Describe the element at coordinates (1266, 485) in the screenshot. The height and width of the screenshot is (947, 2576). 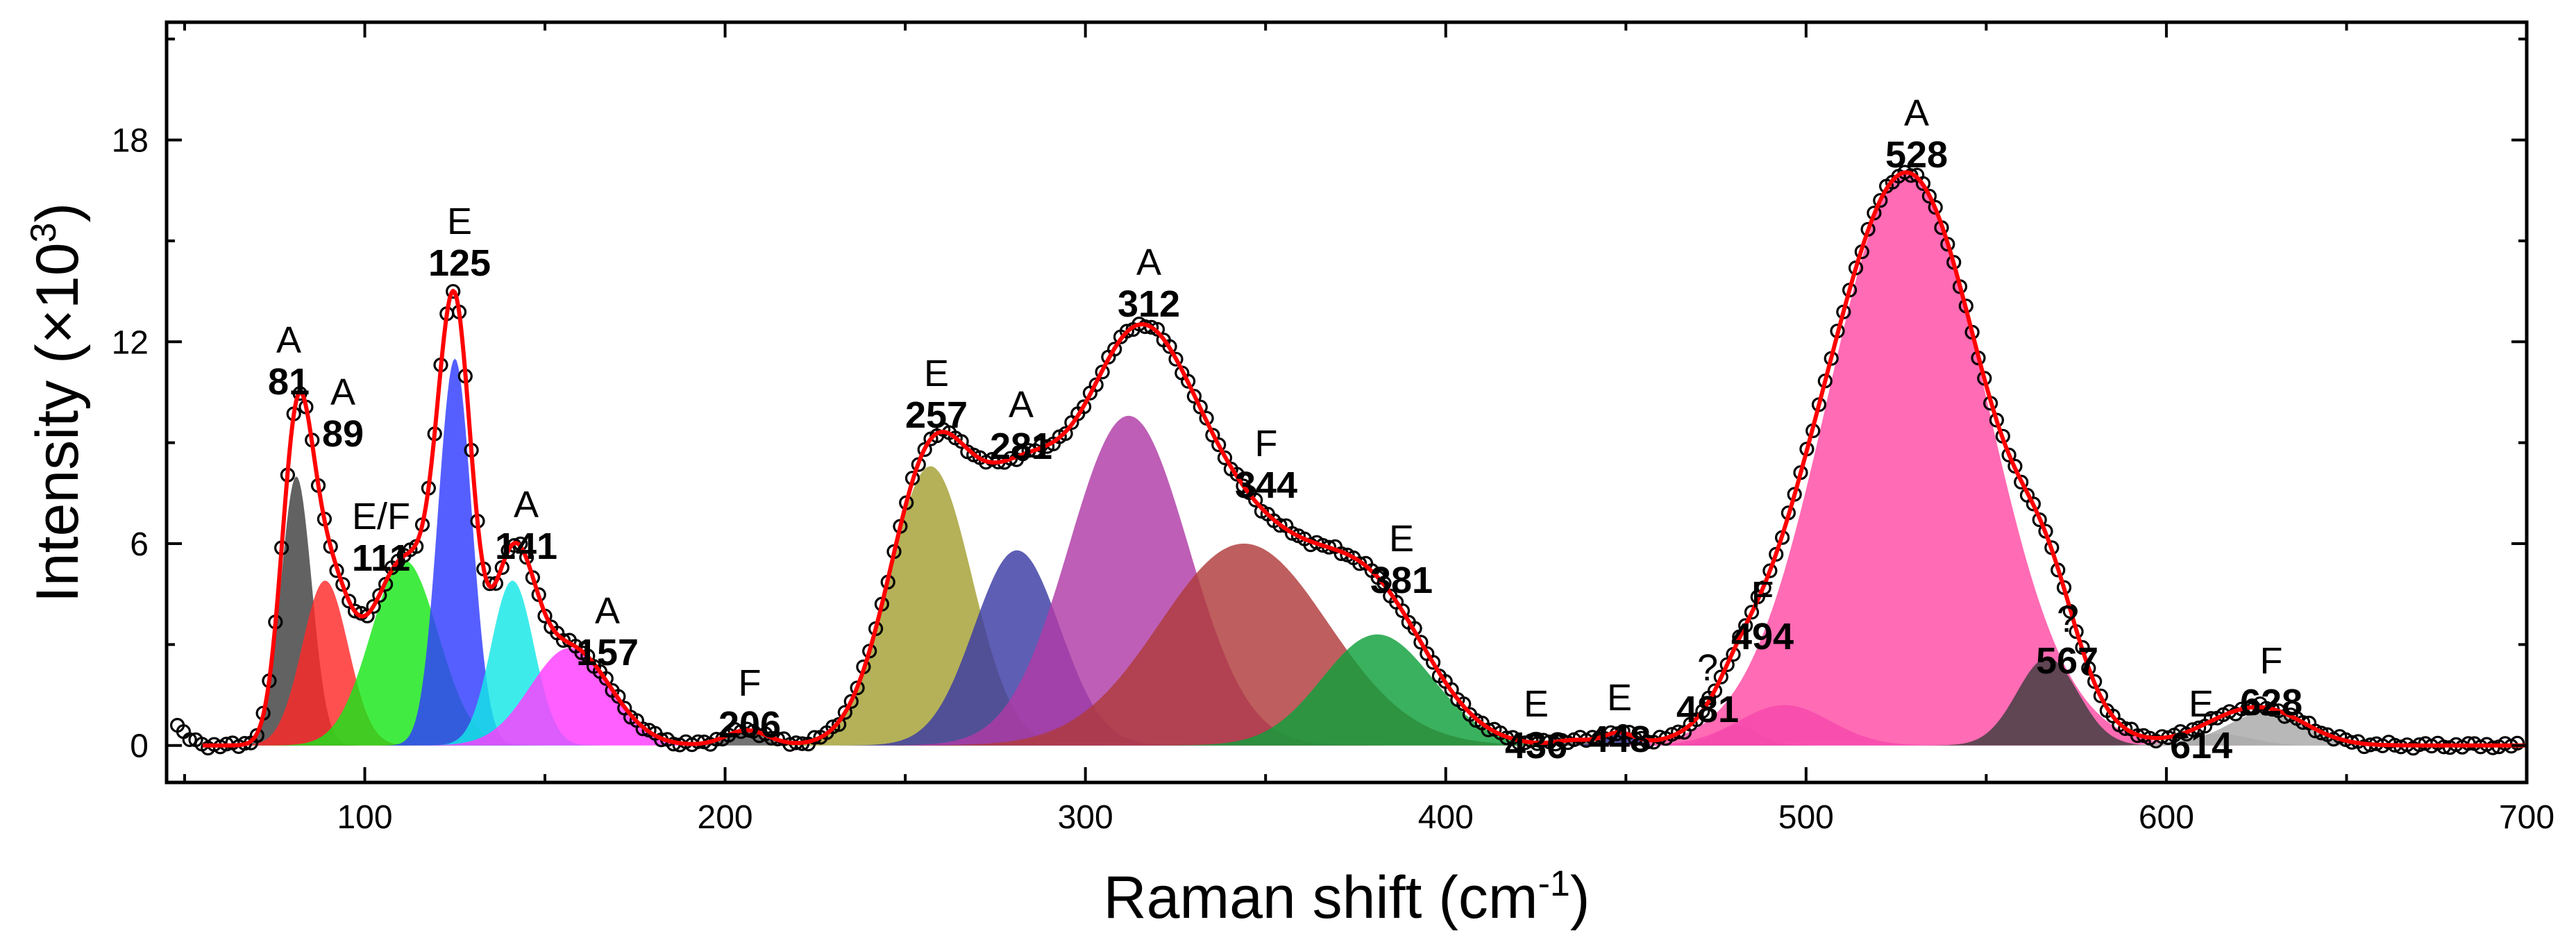
I see `peak-wavenumber-label: 344` at that location.